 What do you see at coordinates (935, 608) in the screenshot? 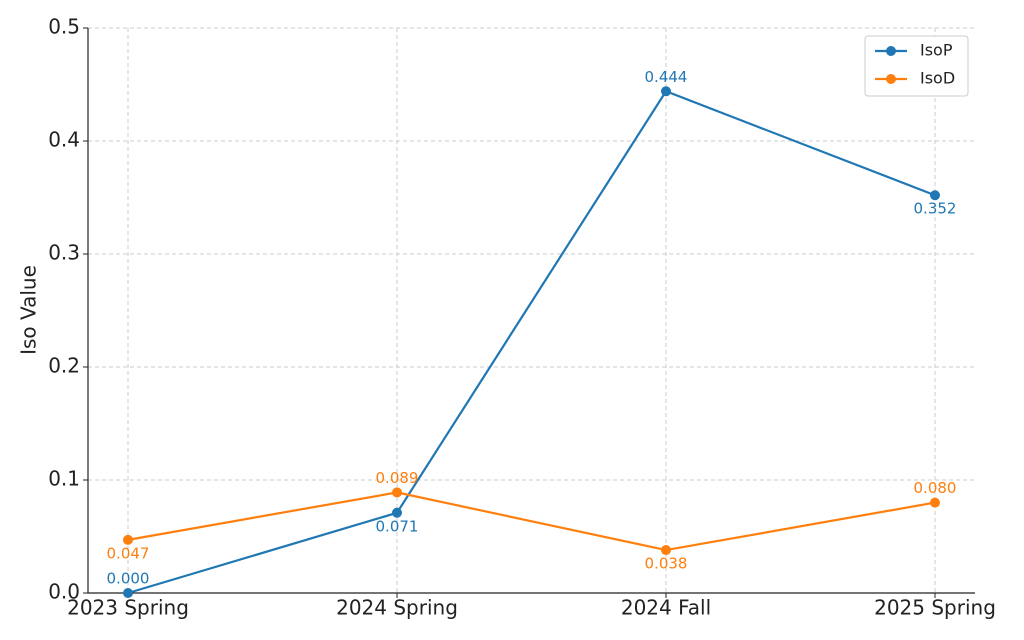
I see `x-tick-label: 2025 Spring` at bounding box center [935, 608].